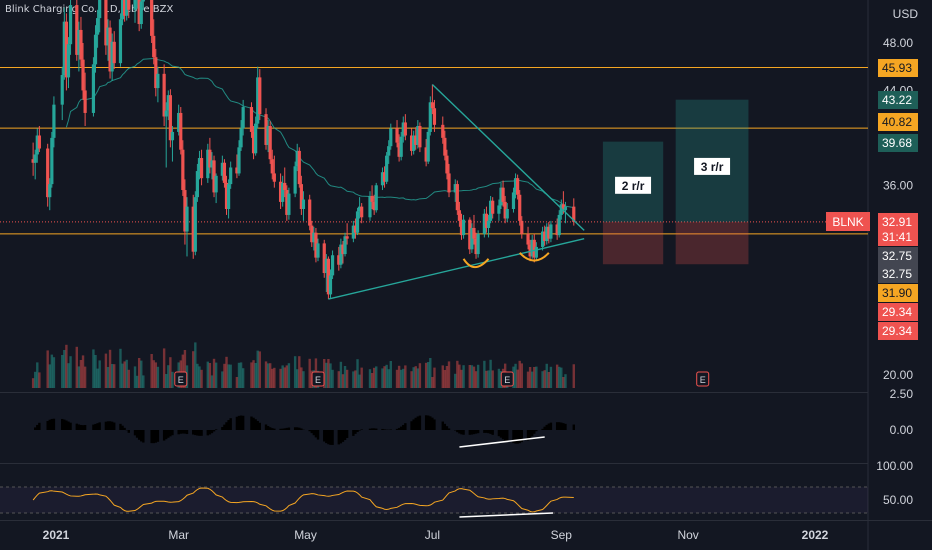  I want to click on earnings-marker, so click(703, 379).